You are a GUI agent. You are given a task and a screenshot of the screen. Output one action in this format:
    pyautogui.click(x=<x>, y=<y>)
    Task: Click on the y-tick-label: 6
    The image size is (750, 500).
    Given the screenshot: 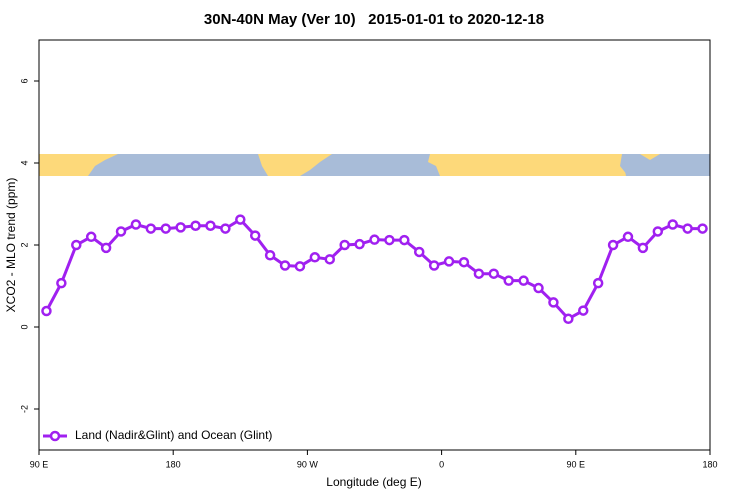 What is the action you would take?
    pyautogui.click(x=24, y=80)
    